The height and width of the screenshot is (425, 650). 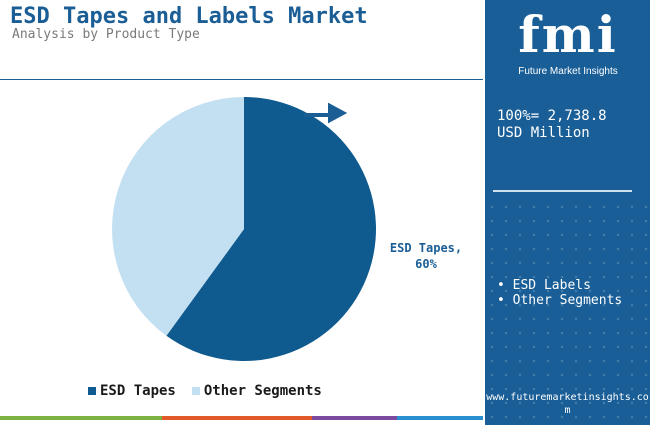 I want to click on logo-text: fmi, so click(x=568, y=34).